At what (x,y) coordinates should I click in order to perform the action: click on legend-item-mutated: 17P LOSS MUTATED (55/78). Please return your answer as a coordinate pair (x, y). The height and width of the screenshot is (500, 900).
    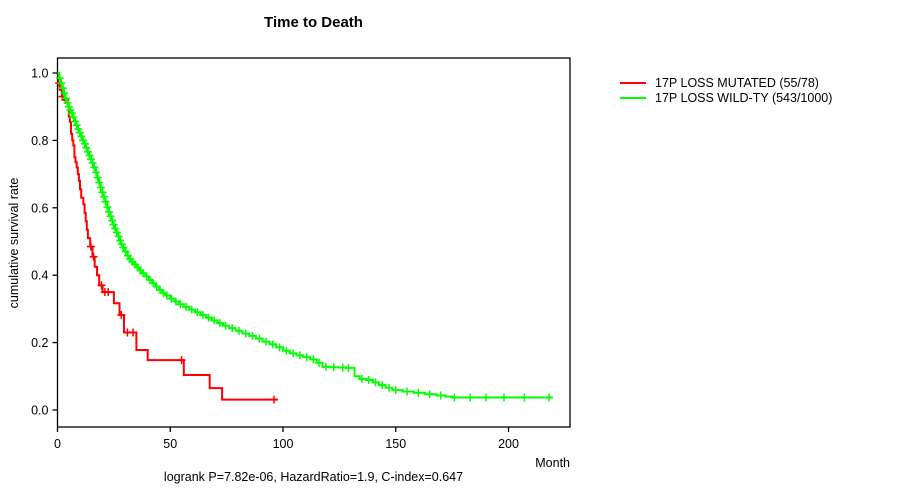
    Looking at the image, I should click on (726, 83).